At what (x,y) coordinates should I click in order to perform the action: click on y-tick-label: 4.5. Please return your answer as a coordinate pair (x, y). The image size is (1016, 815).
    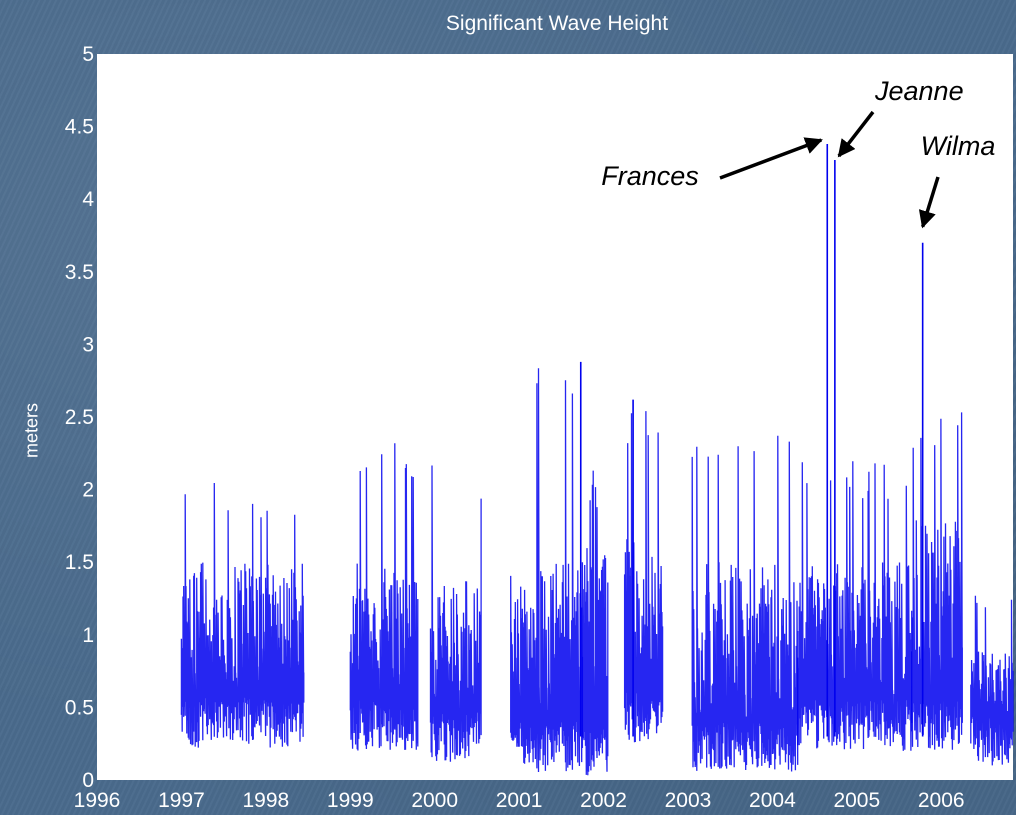
    Looking at the image, I should click on (79, 127).